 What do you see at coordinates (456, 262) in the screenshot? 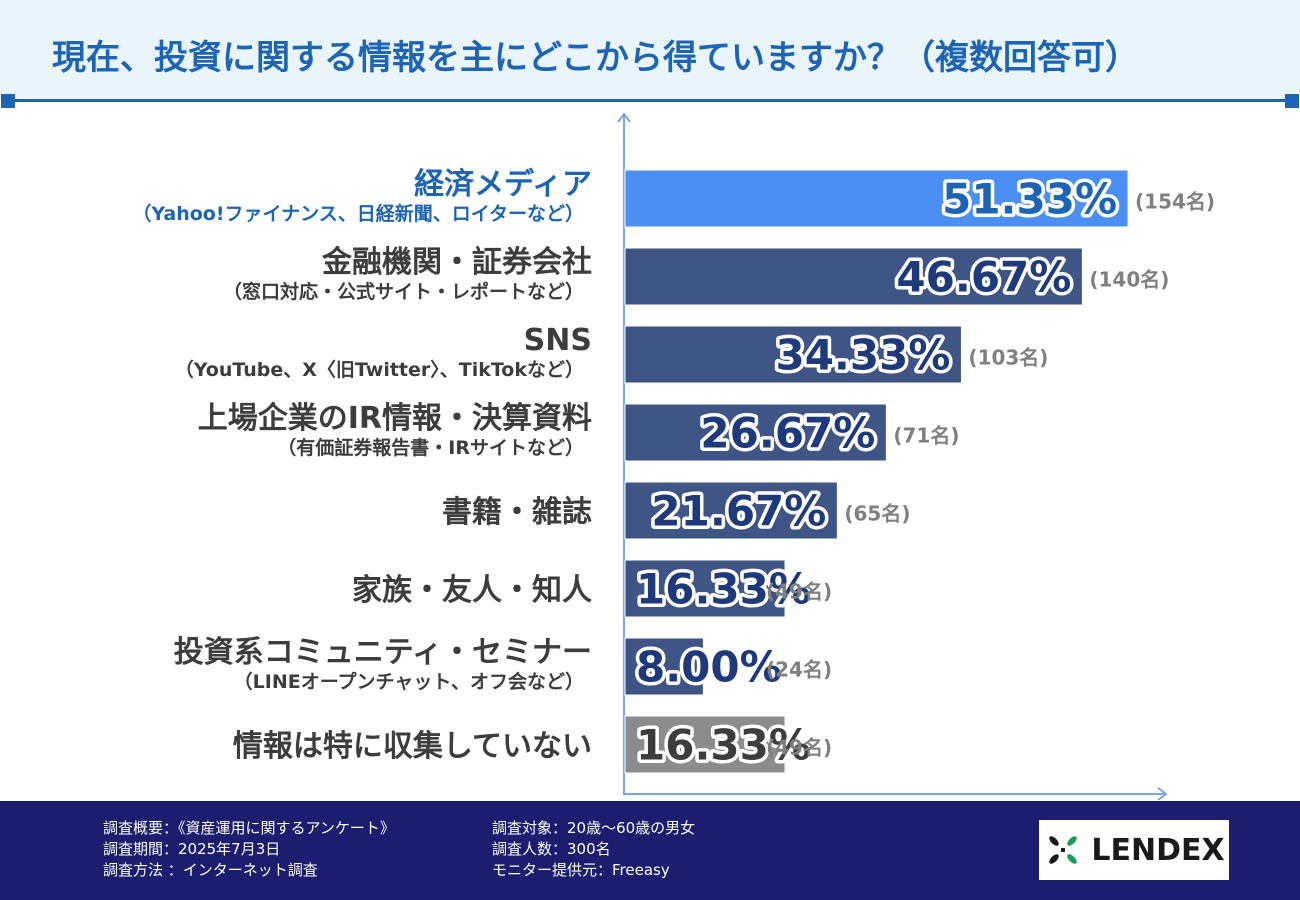
I see `category-label: 金融機関・証券会社` at bounding box center [456, 262].